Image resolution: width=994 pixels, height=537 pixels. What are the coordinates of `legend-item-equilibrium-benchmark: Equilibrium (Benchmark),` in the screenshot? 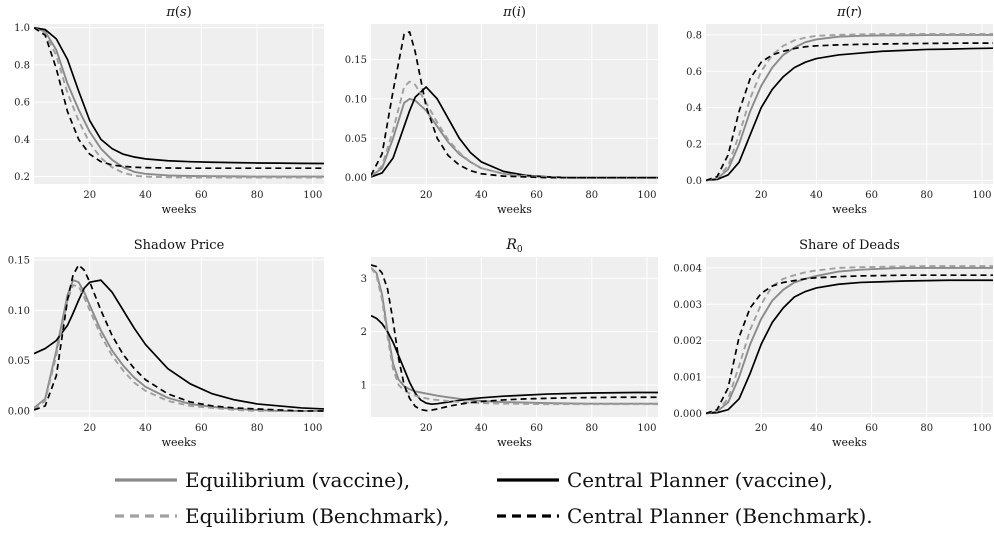 It's located at (282, 516).